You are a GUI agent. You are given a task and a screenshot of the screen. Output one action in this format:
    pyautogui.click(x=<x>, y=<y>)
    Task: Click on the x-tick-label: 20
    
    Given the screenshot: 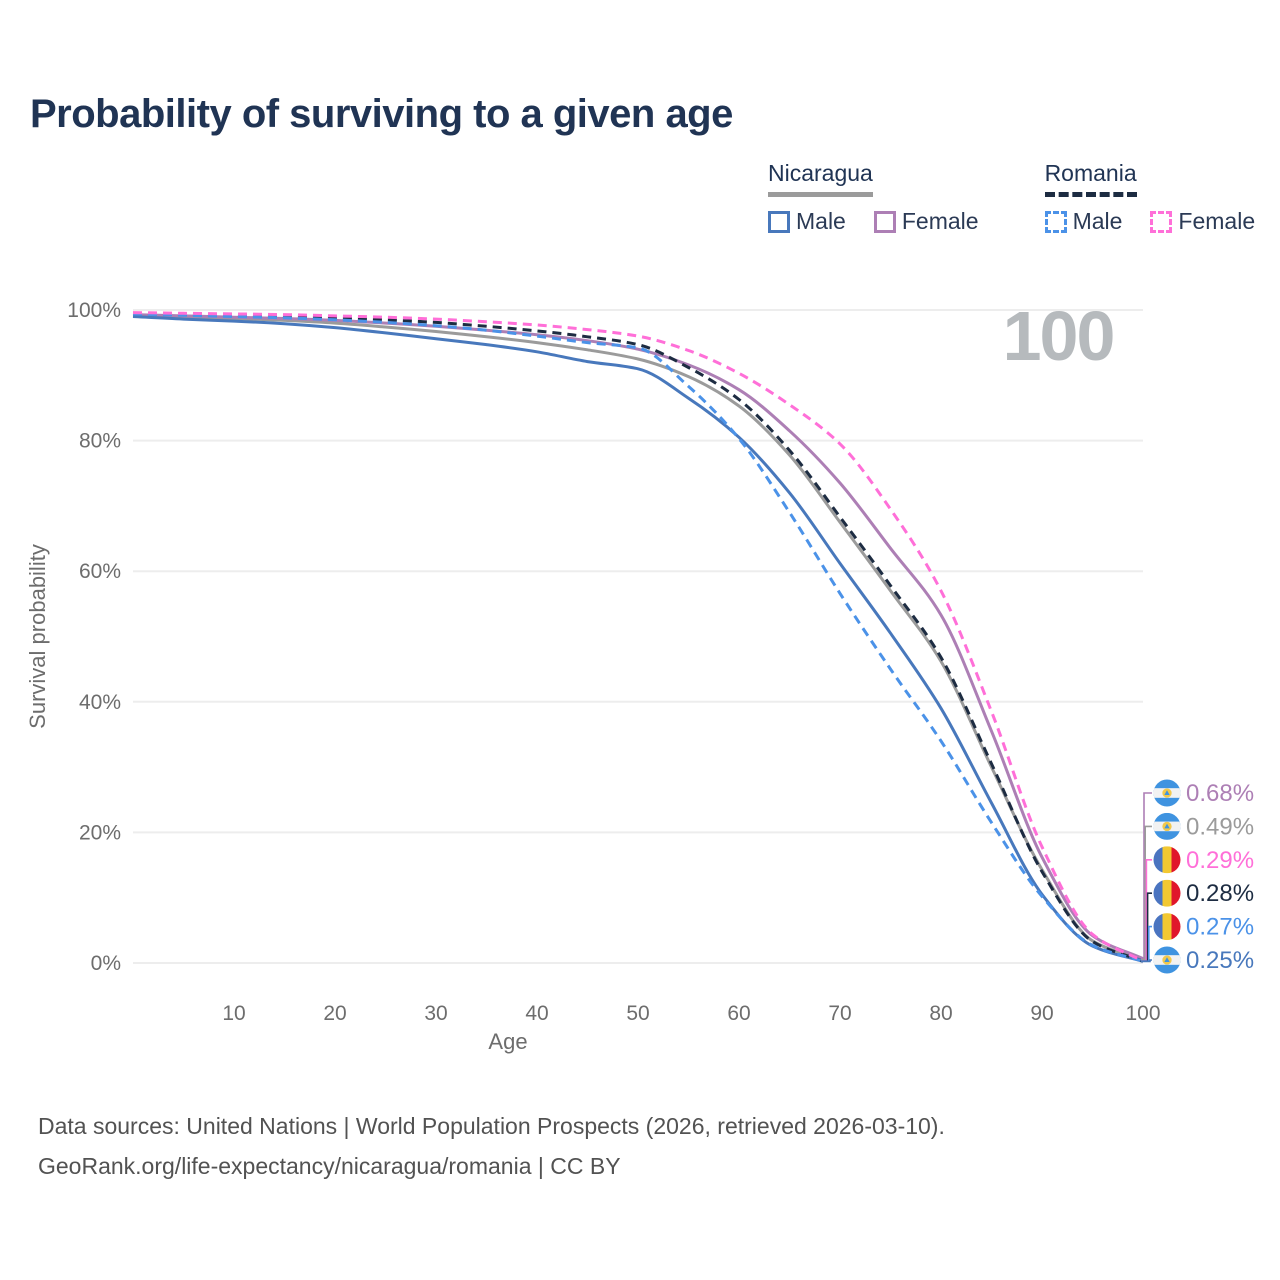 What is the action you would take?
    pyautogui.click(x=334, y=1013)
    